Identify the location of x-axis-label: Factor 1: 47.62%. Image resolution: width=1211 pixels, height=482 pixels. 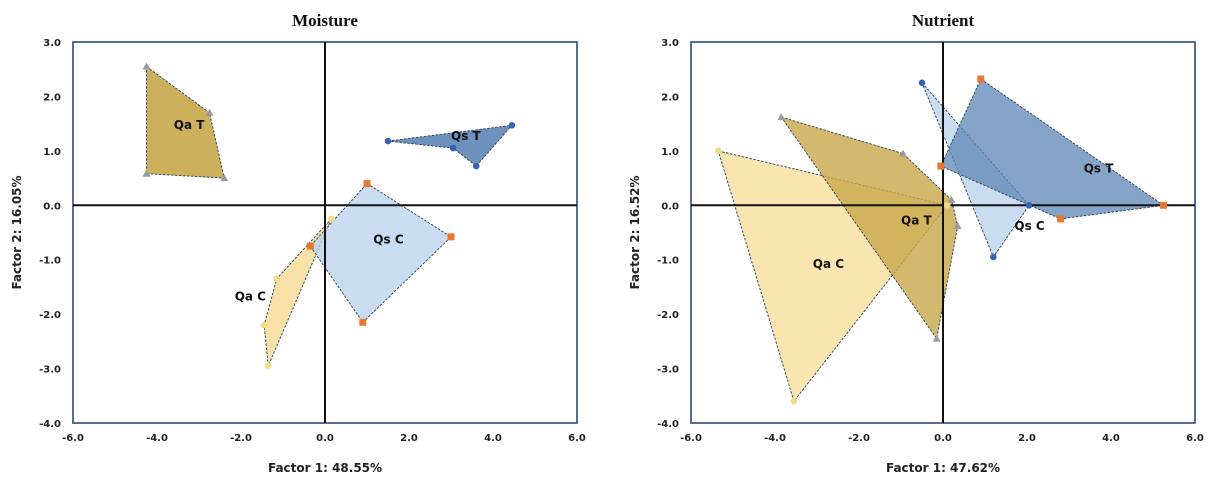
(943, 468).